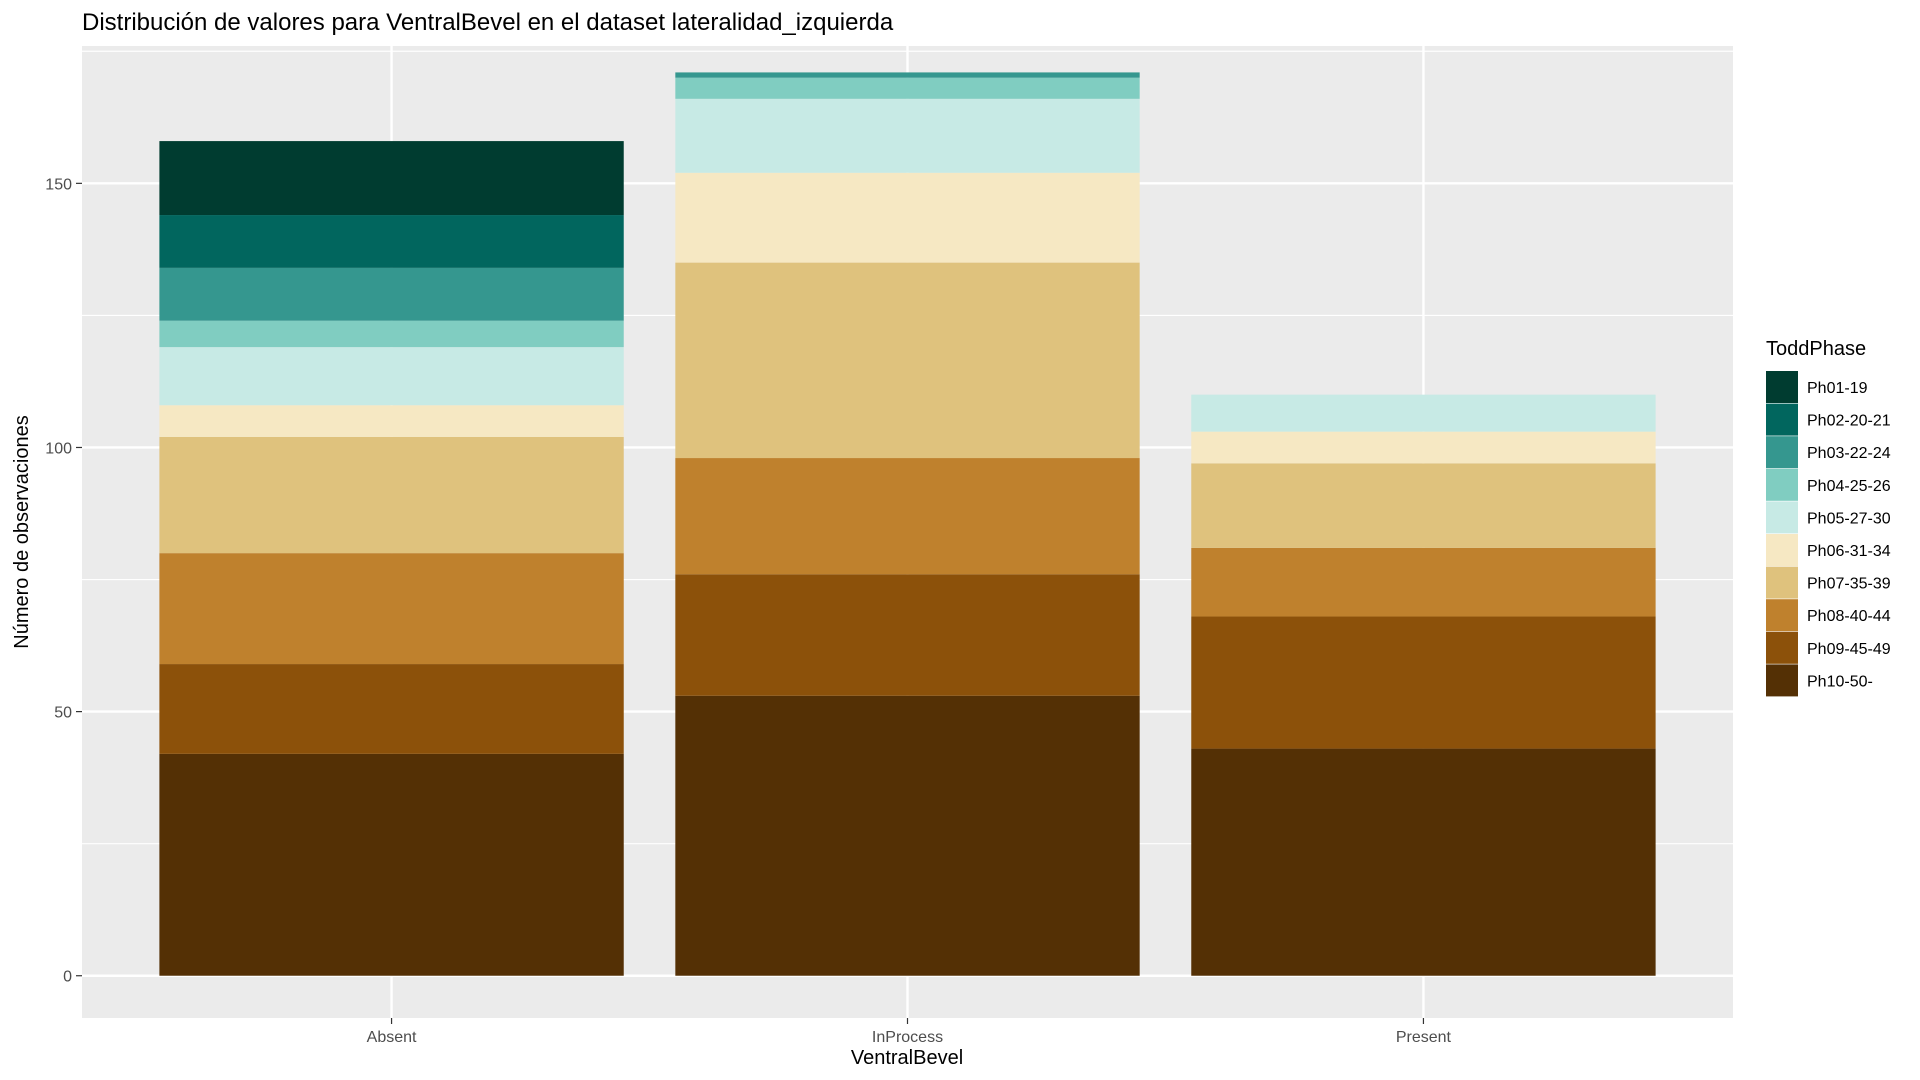 This screenshot has height=1080, width=1920. I want to click on x-axis-ticks: Absent InProcess Present, so click(909, 1032).